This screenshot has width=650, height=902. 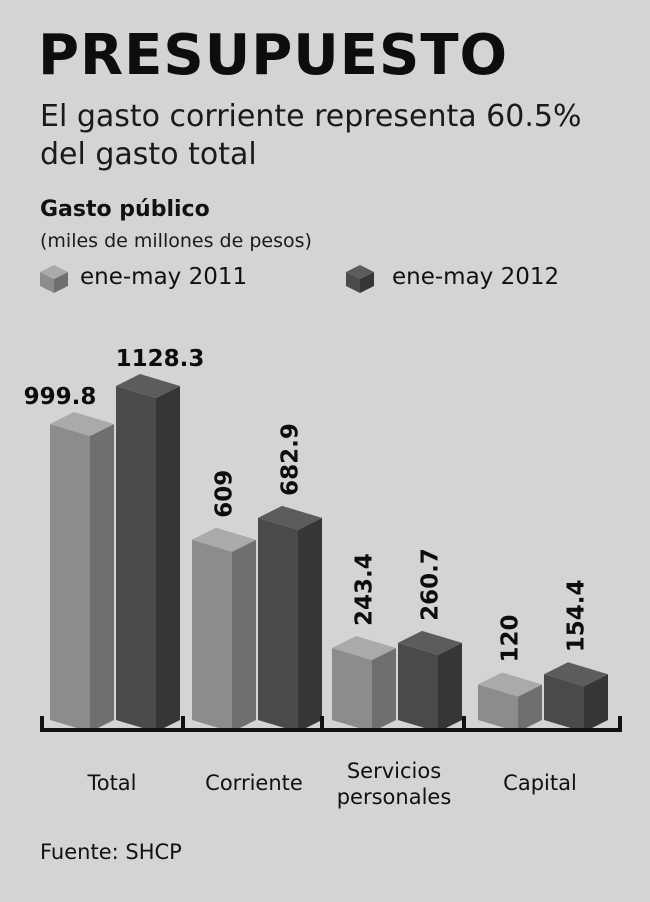 What do you see at coordinates (82, 424) in the screenshot?
I see `bar-s0-c0-top` at bounding box center [82, 424].